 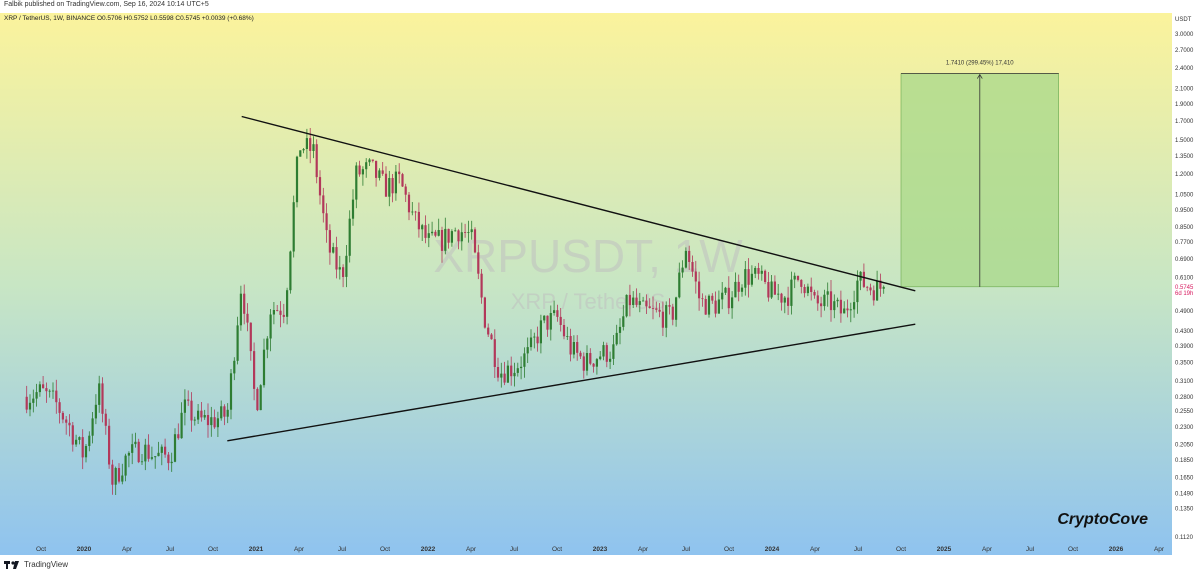 What do you see at coordinates (1184, 461) in the screenshot?
I see `price-tick-label: 0.1850` at bounding box center [1184, 461].